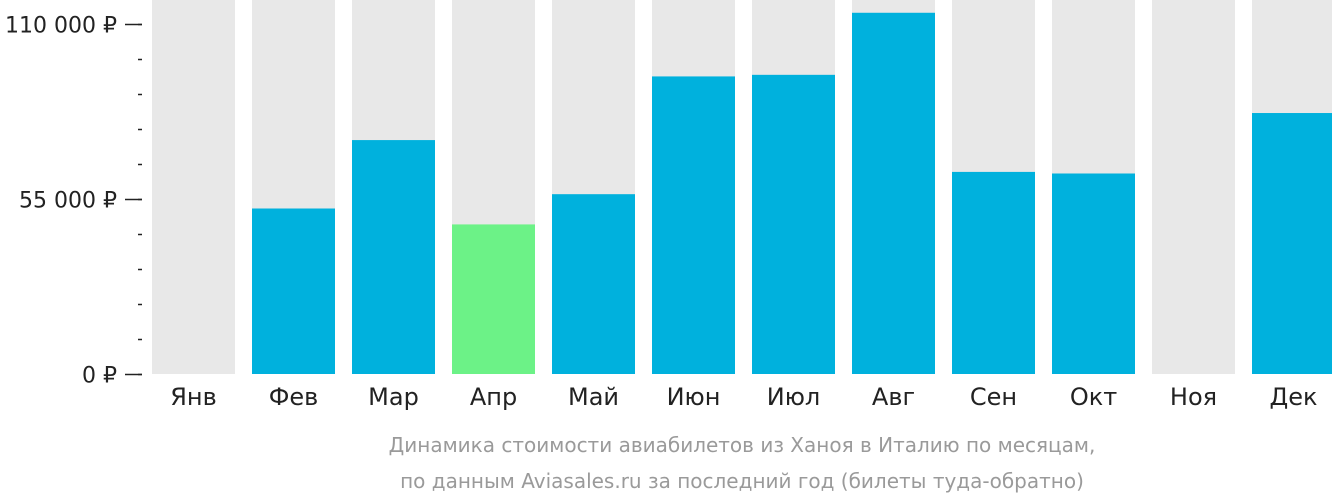 The height and width of the screenshot is (502, 1332). Describe the element at coordinates (593, 397) in the screenshot. I see `x-tick-label-05: Май` at that location.